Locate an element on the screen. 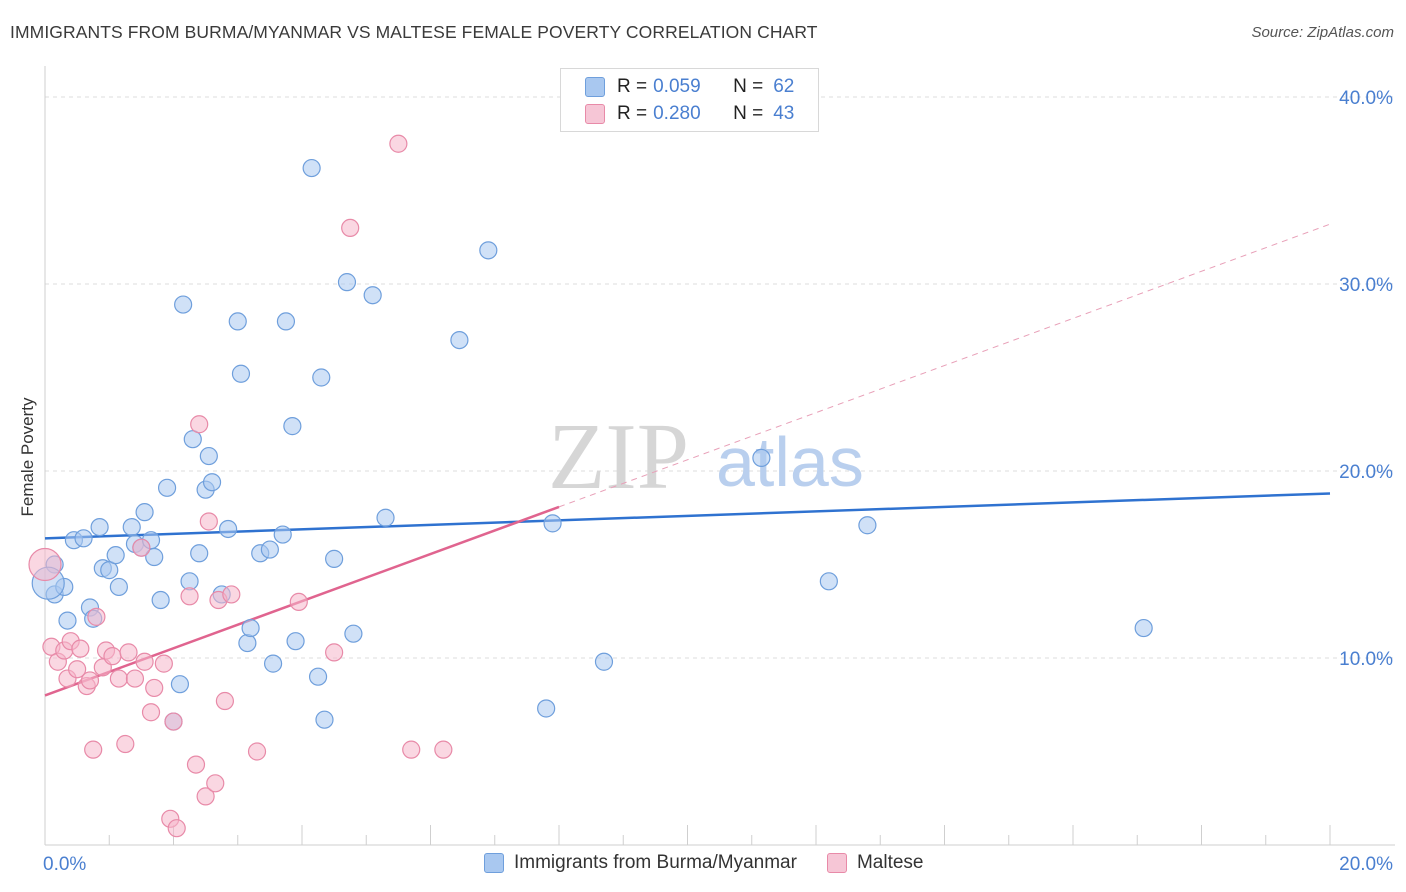  y-tick-label: 20.0% is located at coordinates (1366, 472).